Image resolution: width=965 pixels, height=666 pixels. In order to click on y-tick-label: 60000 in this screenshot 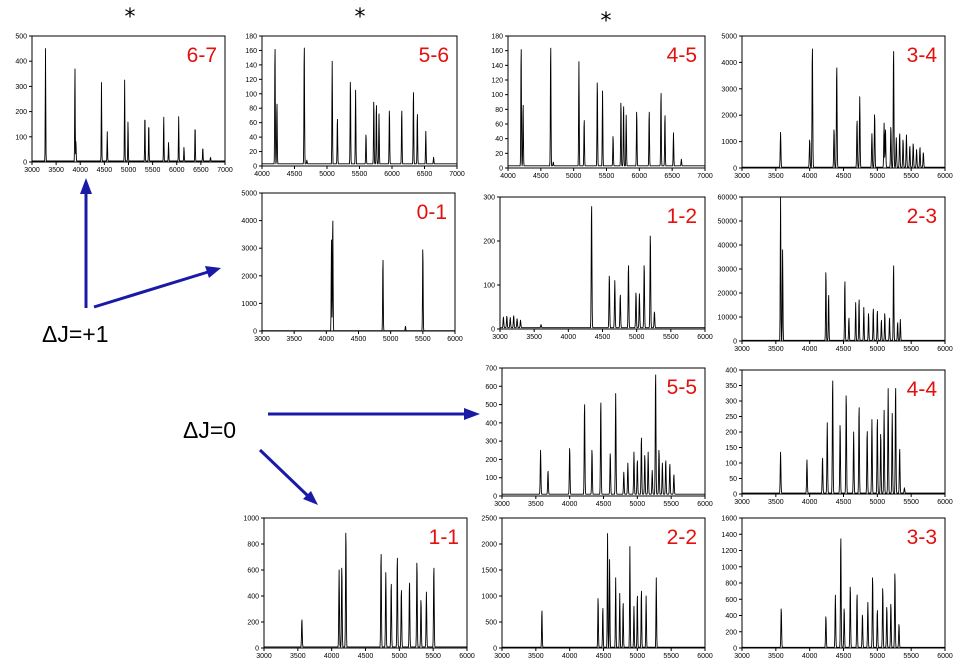, I will do `click(728, 198)`.